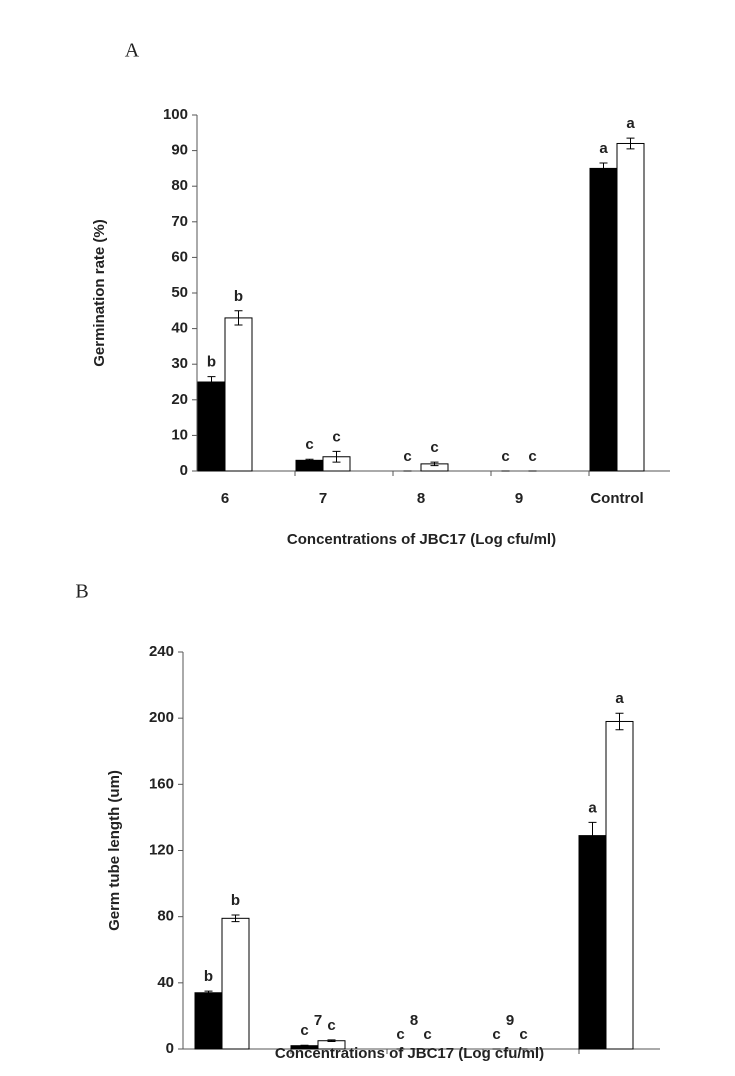 The width and height of the screenshot is (735, 1076). I want to click on x-tick-label: 6, so click(225, 498).